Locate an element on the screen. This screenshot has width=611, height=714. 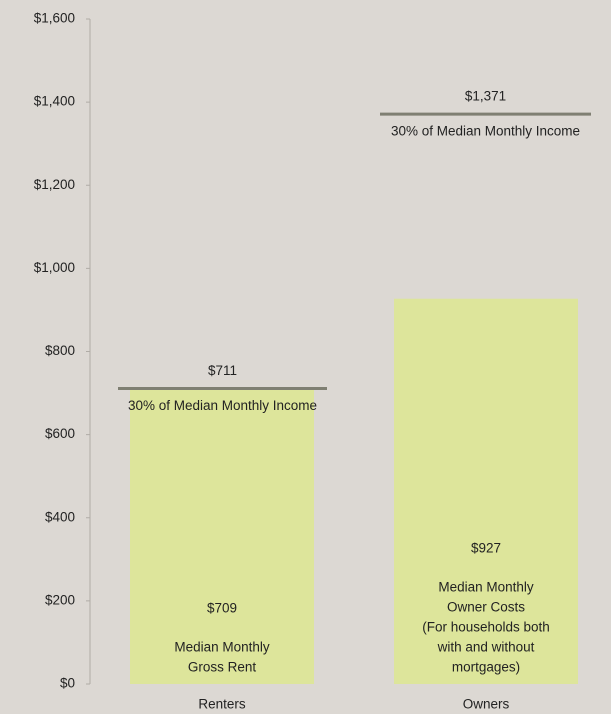
y-tick-label: $0 is located at coordinates (67, 683).